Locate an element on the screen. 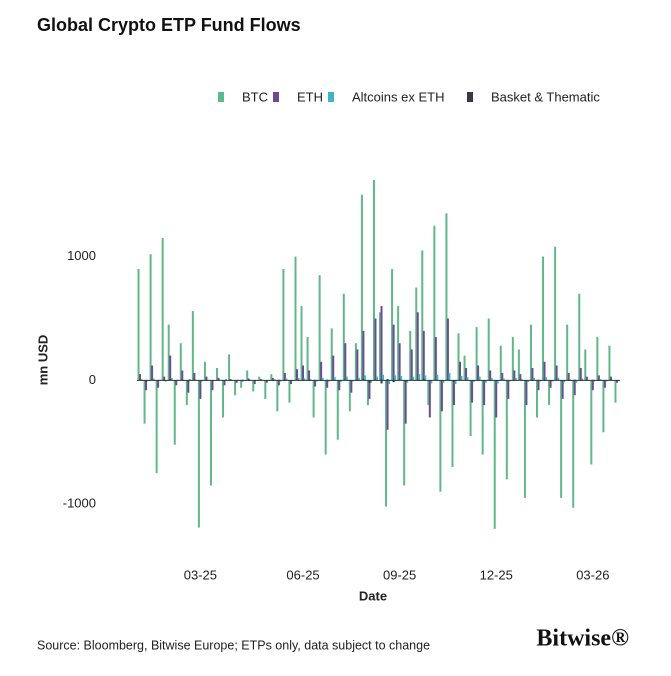 The image size is (671, 676). y-tick-label: 0 is located at coordinates (92, 379).